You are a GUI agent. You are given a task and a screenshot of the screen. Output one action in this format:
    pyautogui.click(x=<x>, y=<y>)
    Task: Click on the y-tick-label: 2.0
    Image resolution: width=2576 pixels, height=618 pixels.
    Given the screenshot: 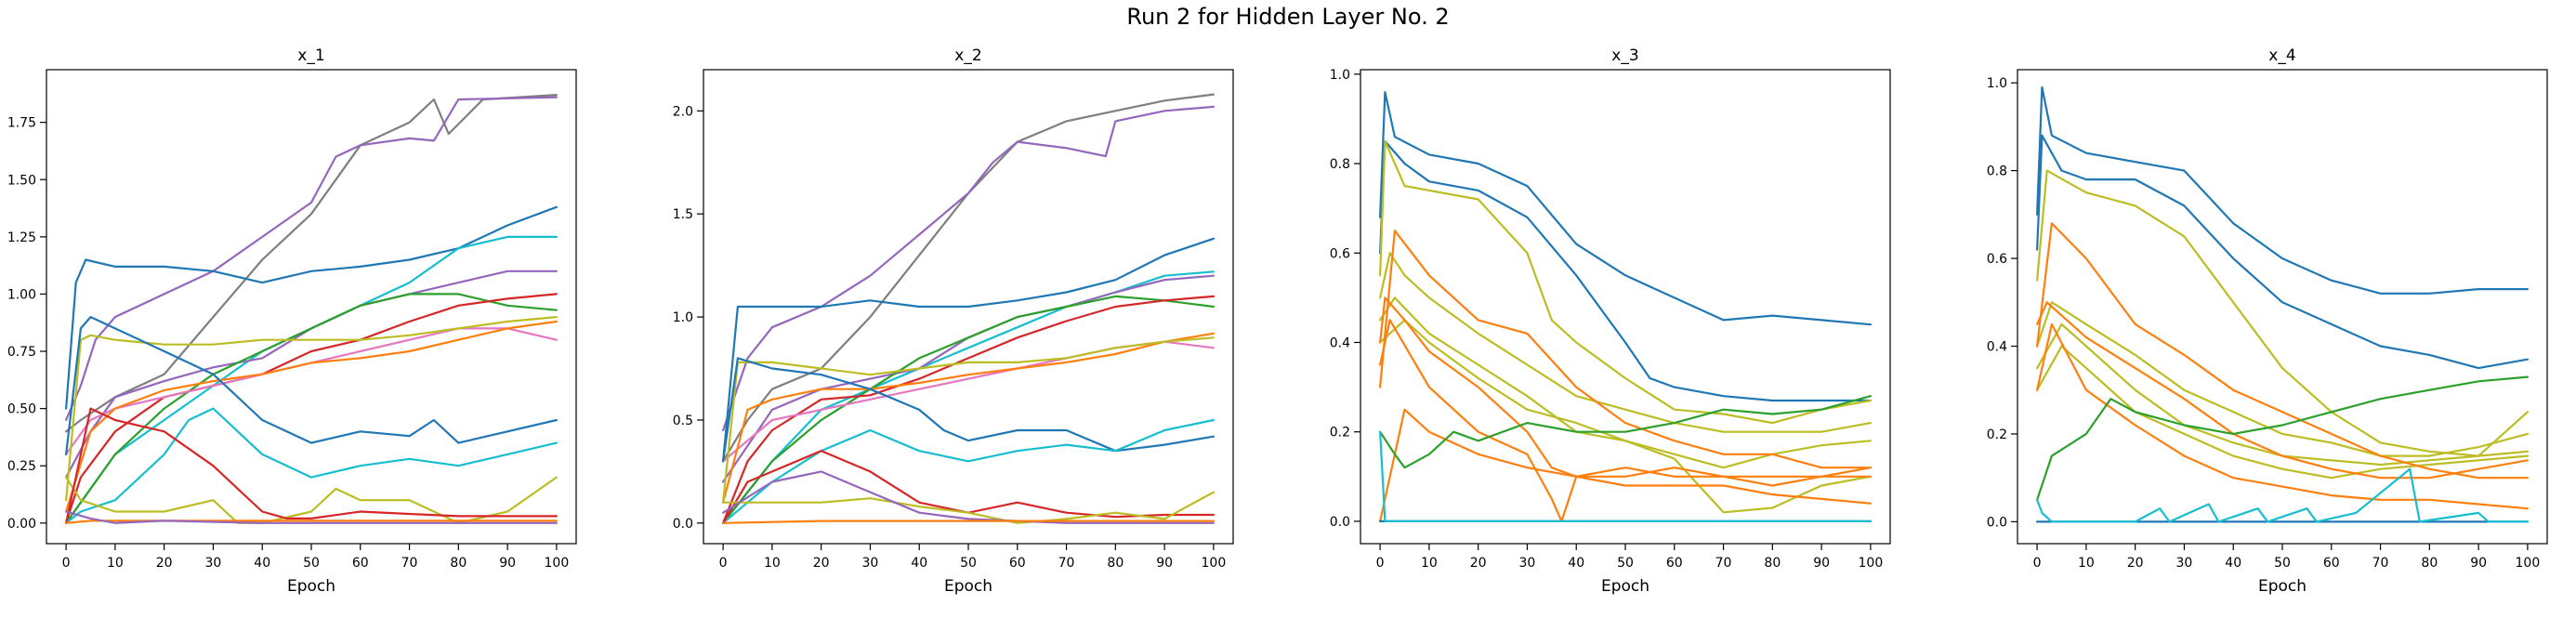 What is the action you would take?
    pyautogui.click(x=683, y=111)
    